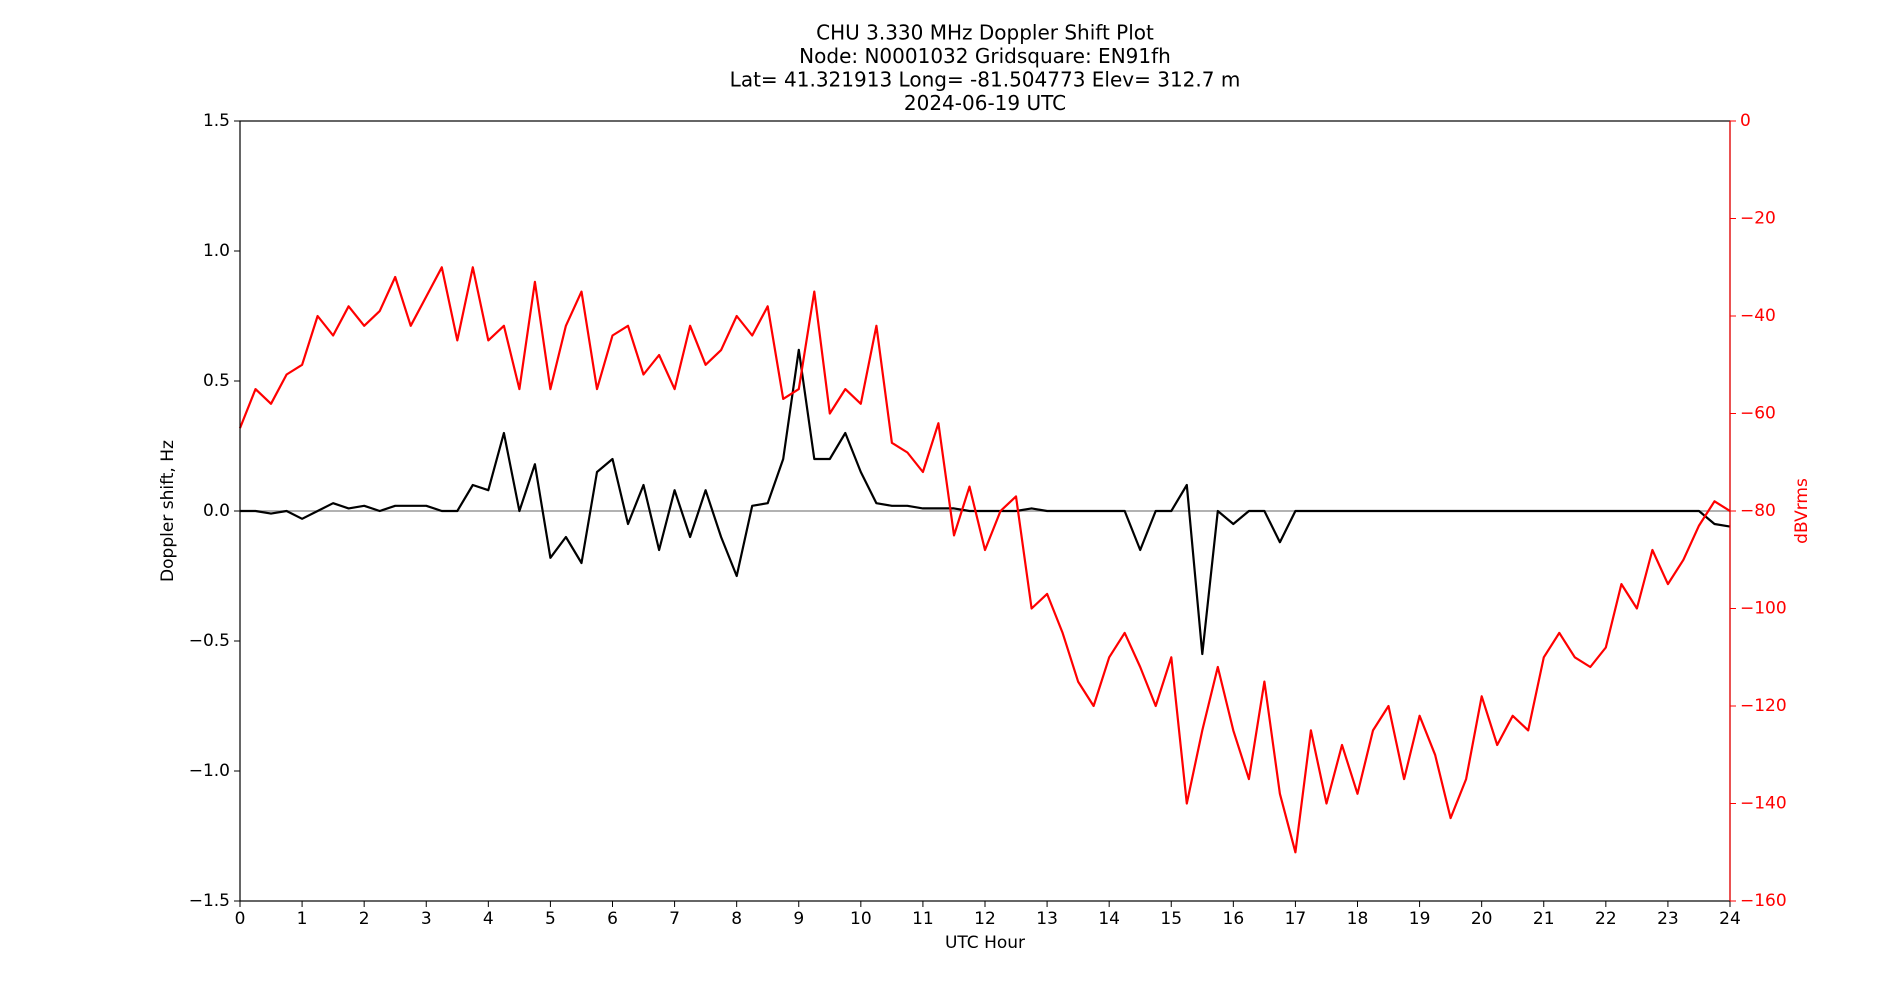 This screenshot has width=1900, height=1000. What do you see at coordinates (364, 919) in the screenshot?
I see `x-tick-label: 2` at bounding box center [364, 919].